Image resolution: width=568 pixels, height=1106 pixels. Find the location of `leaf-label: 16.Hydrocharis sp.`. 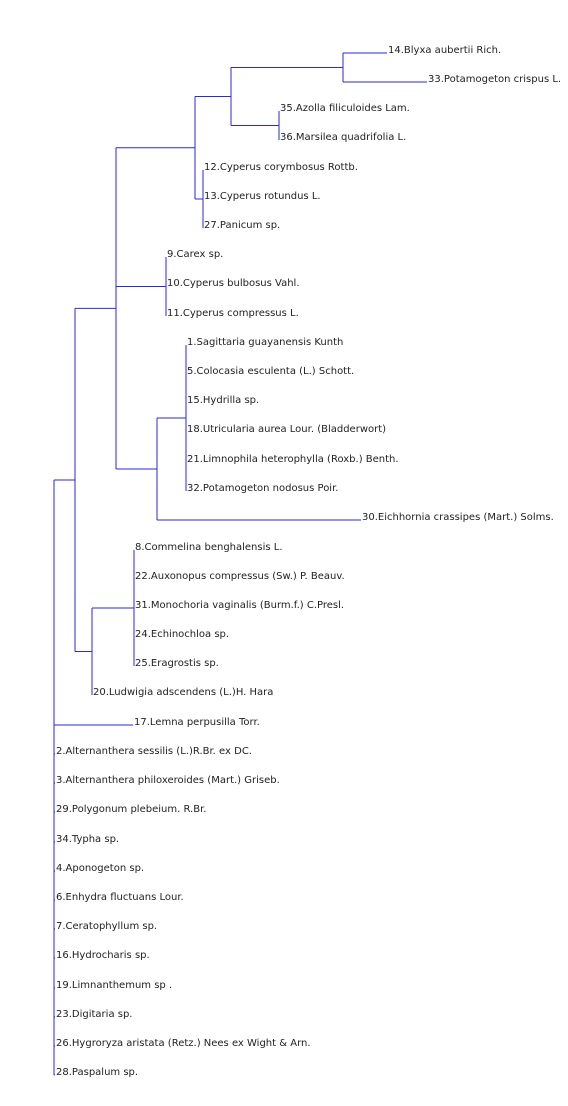

leaf-label: 16.Hydrocharis sp. is located at coordinates (103, 955).